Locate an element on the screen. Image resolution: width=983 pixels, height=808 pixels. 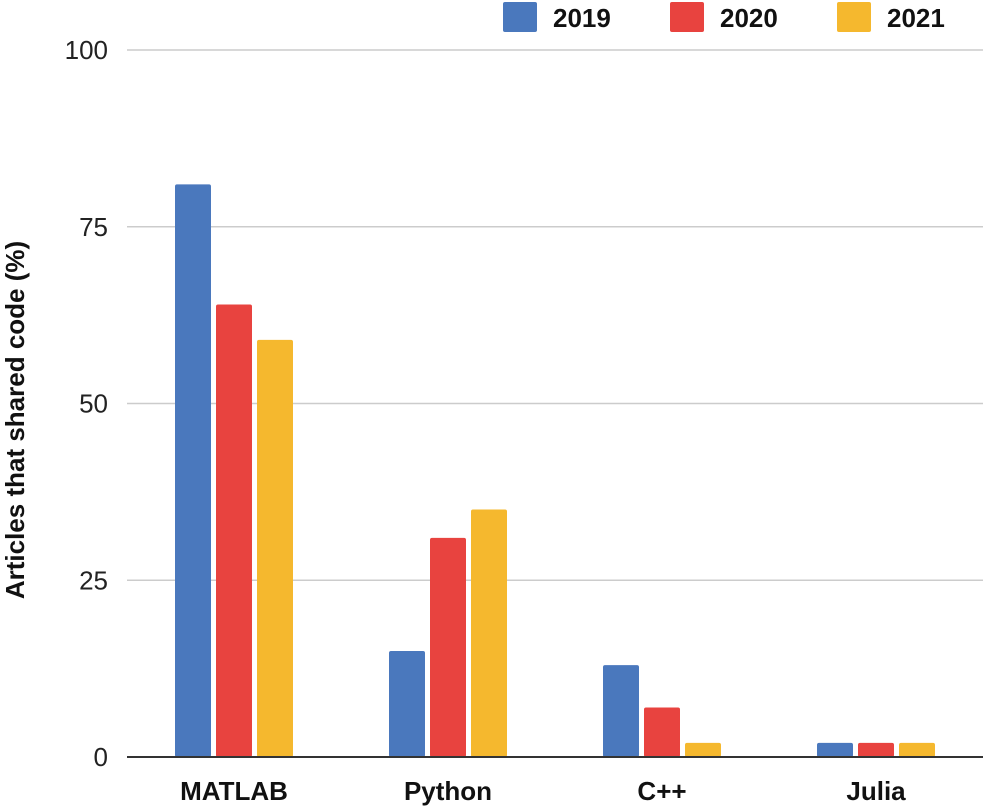
bar-c-2019 is located at coordinates (621, 711).